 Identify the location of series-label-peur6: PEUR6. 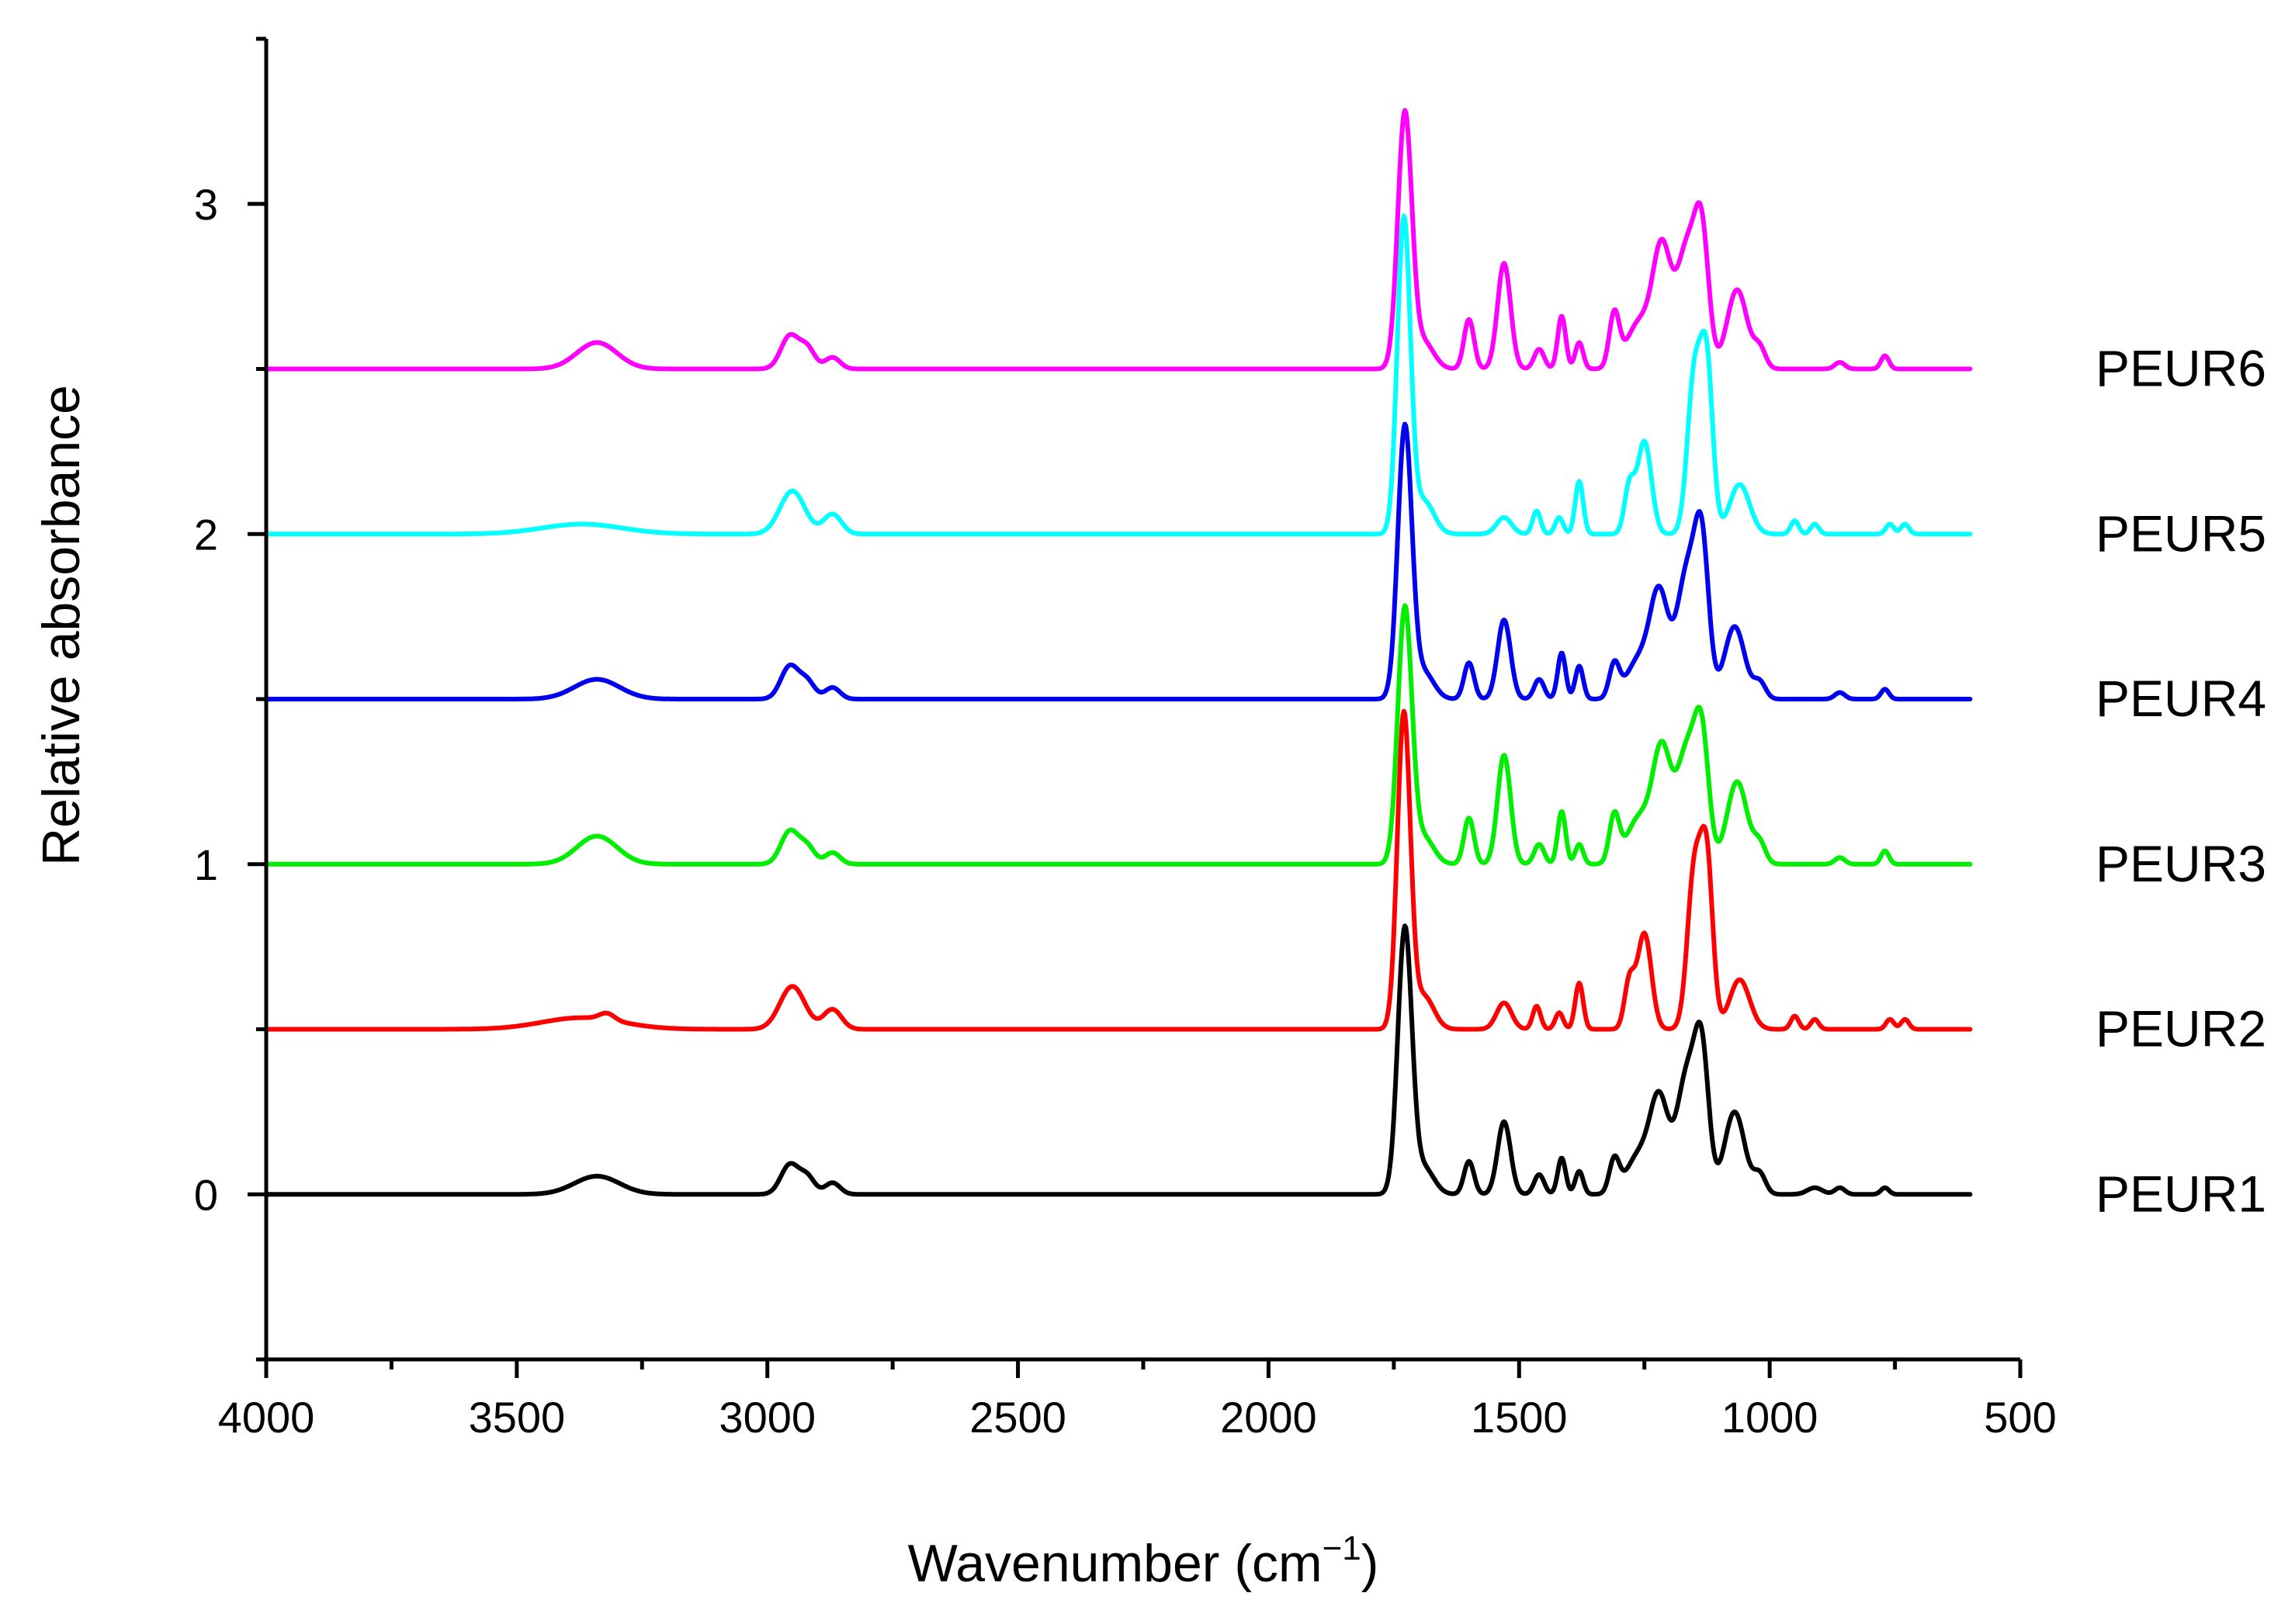
(2181, 368).